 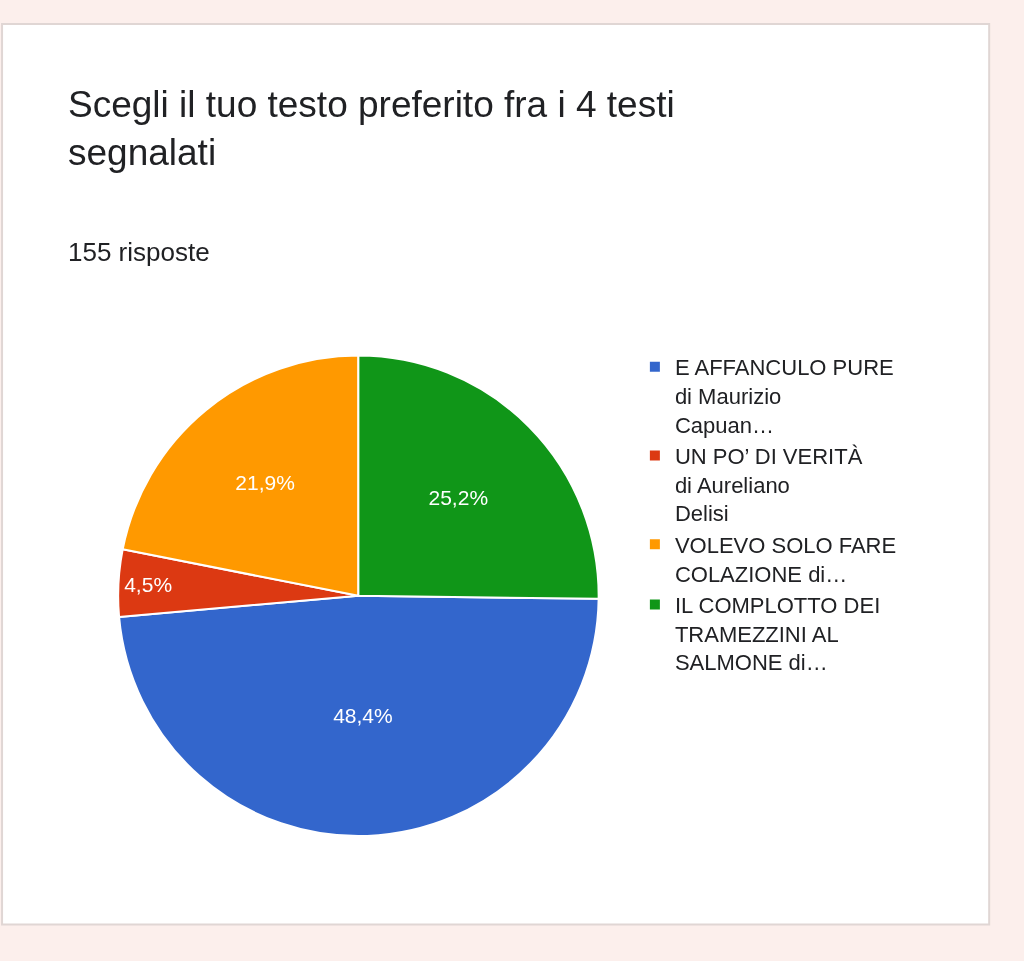 What do you see at coordinates (139, 252) in the screenshot?
I see `chart-subtitle: 155 risposte` at bounding box center [139, 252].